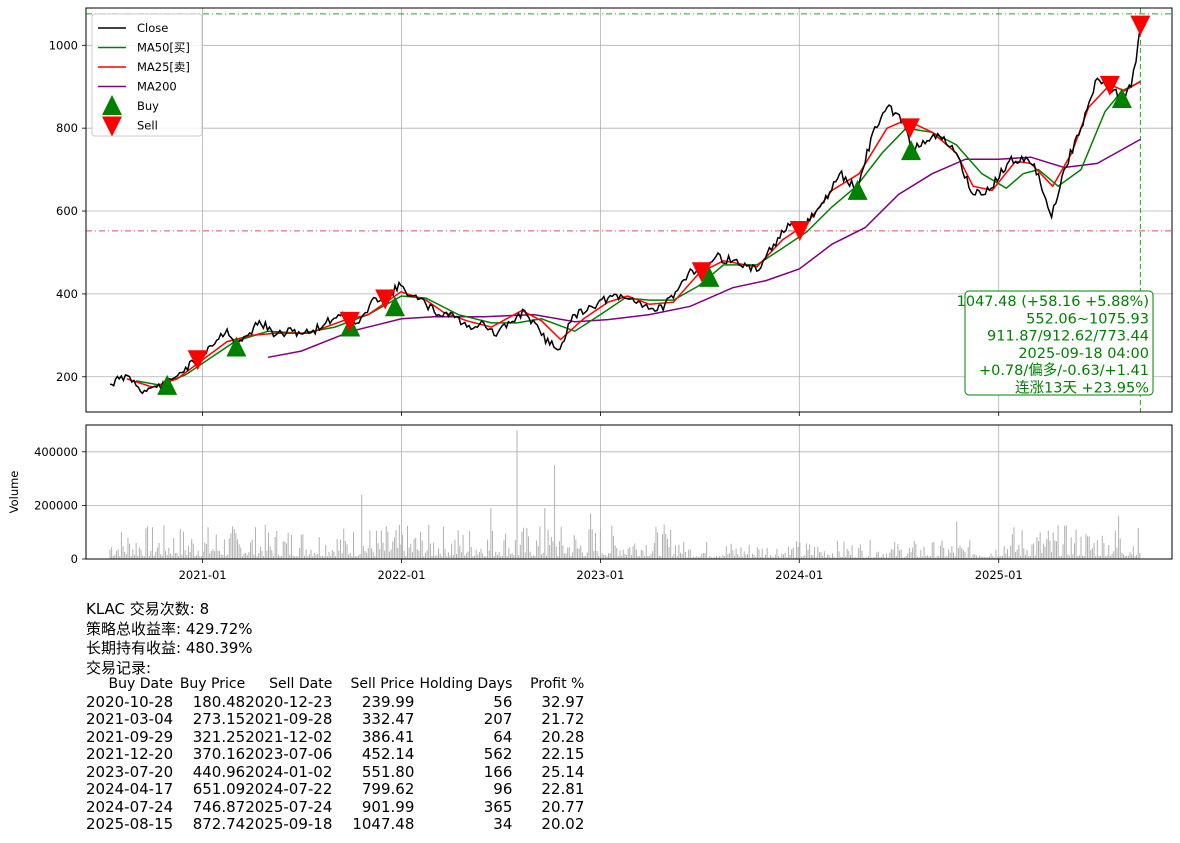 This screenshot has width=1180, height=843. What do you see at coordinates (498, 771) in the screenshot?
I see `table-cell: 166` at bounding box center [498, 771].